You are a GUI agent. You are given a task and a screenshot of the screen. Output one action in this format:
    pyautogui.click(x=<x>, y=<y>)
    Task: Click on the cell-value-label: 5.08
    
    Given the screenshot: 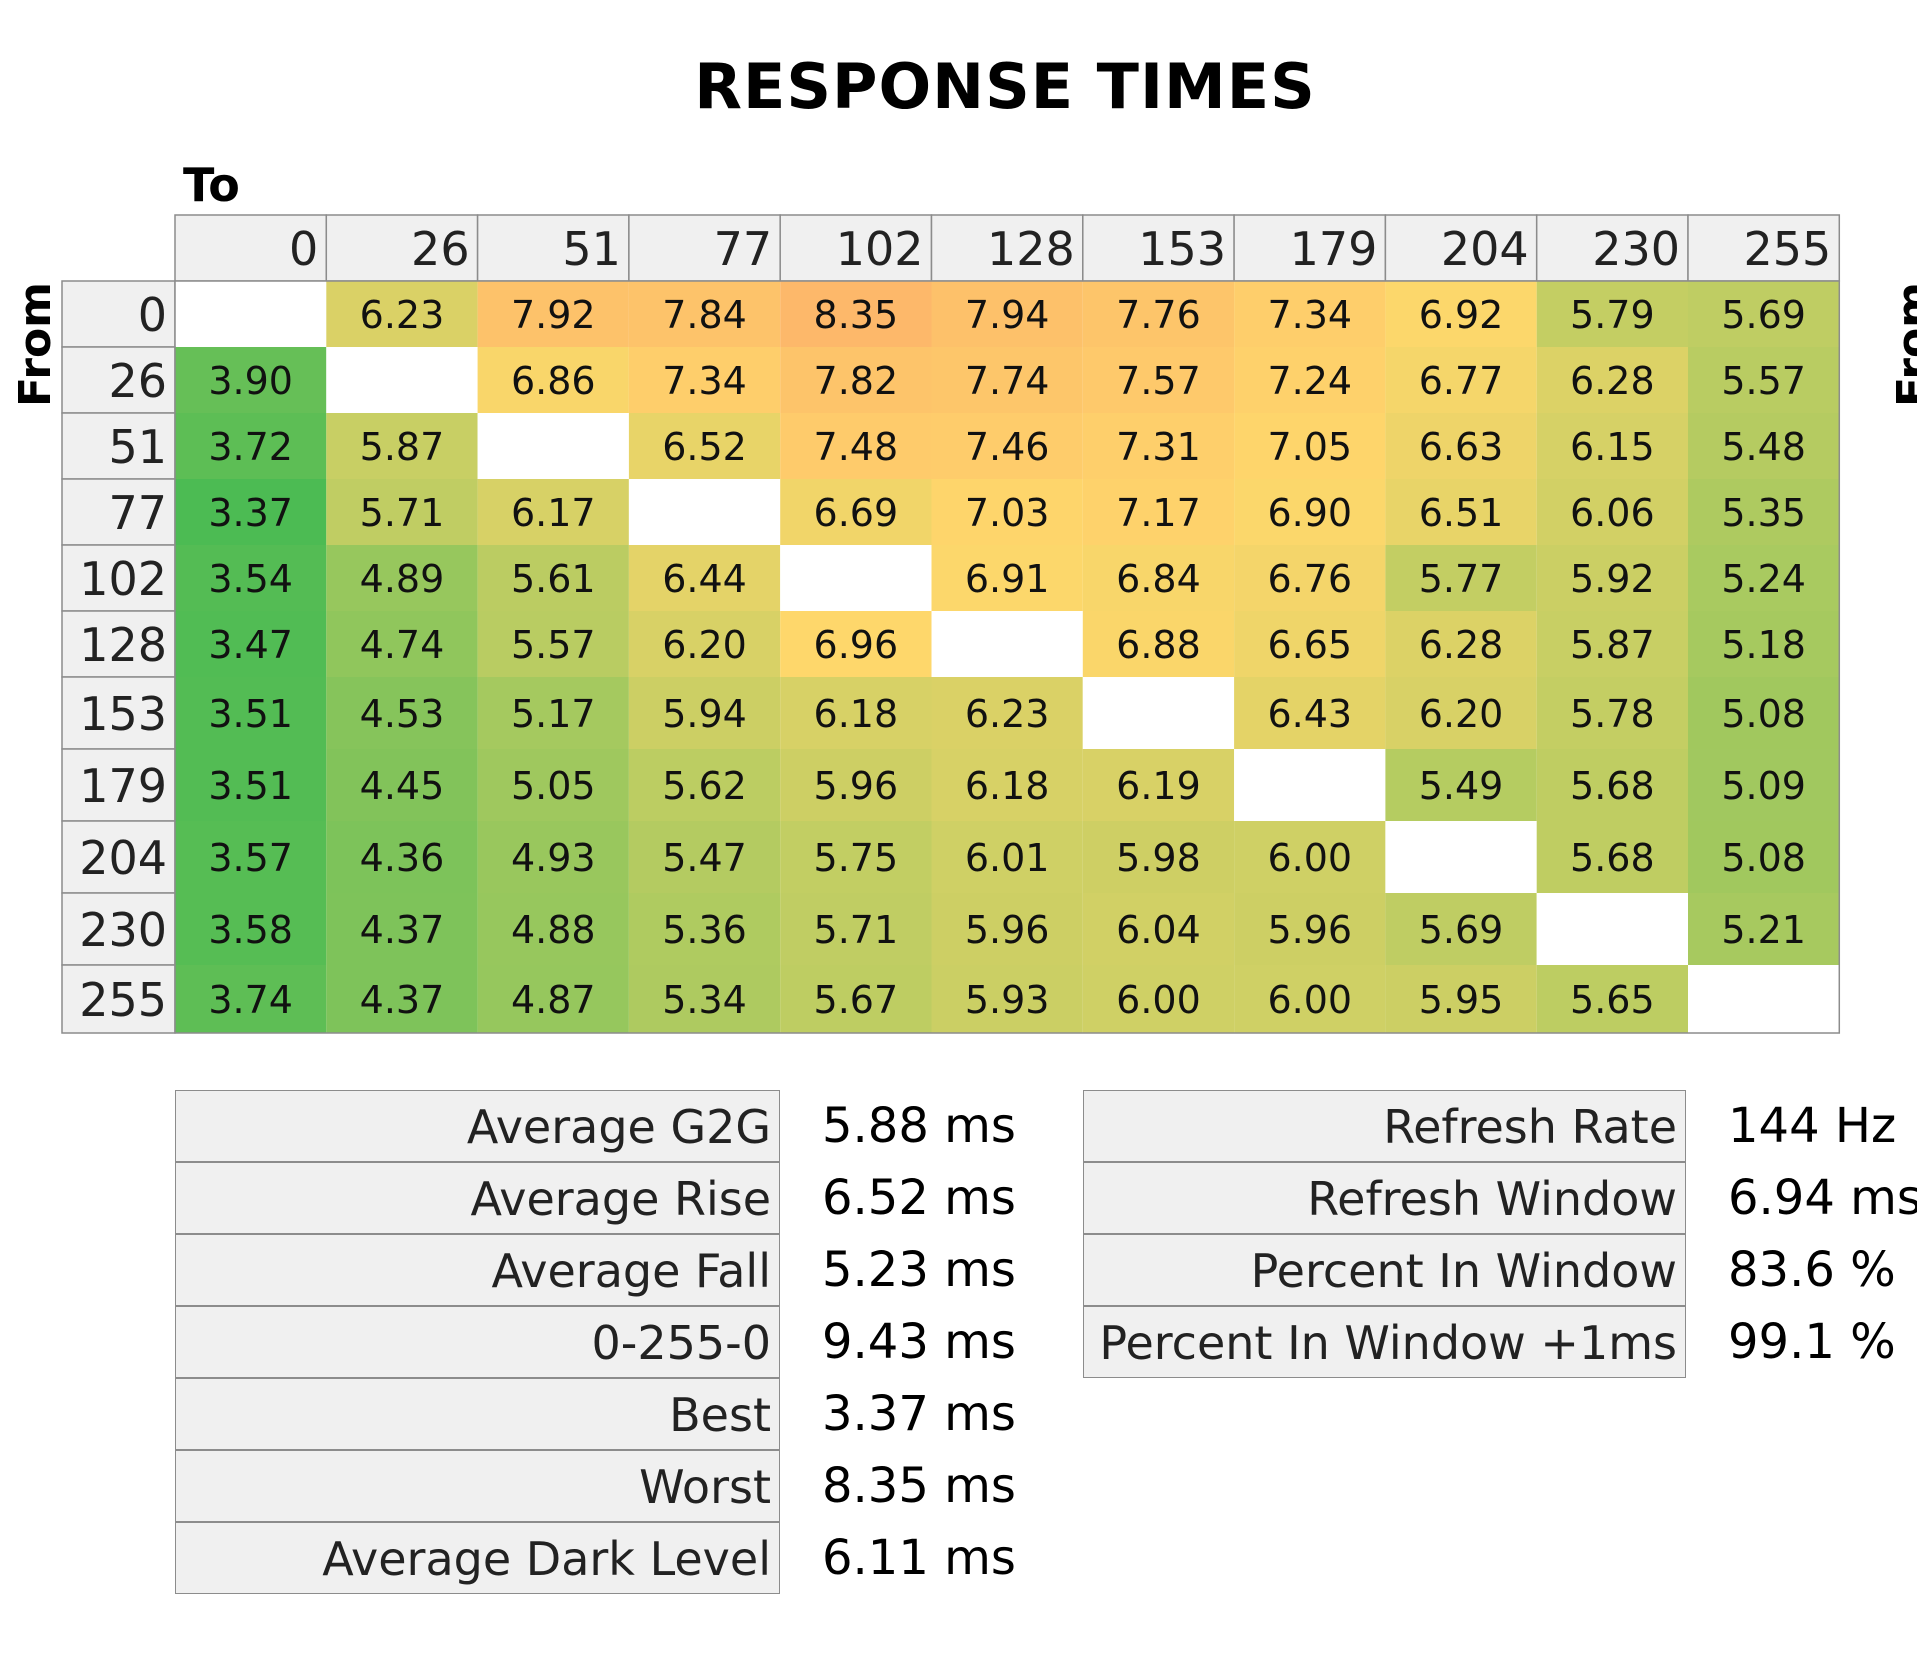 What is the action you would take?
    pyautogui.click(x=1763, y=714)
    